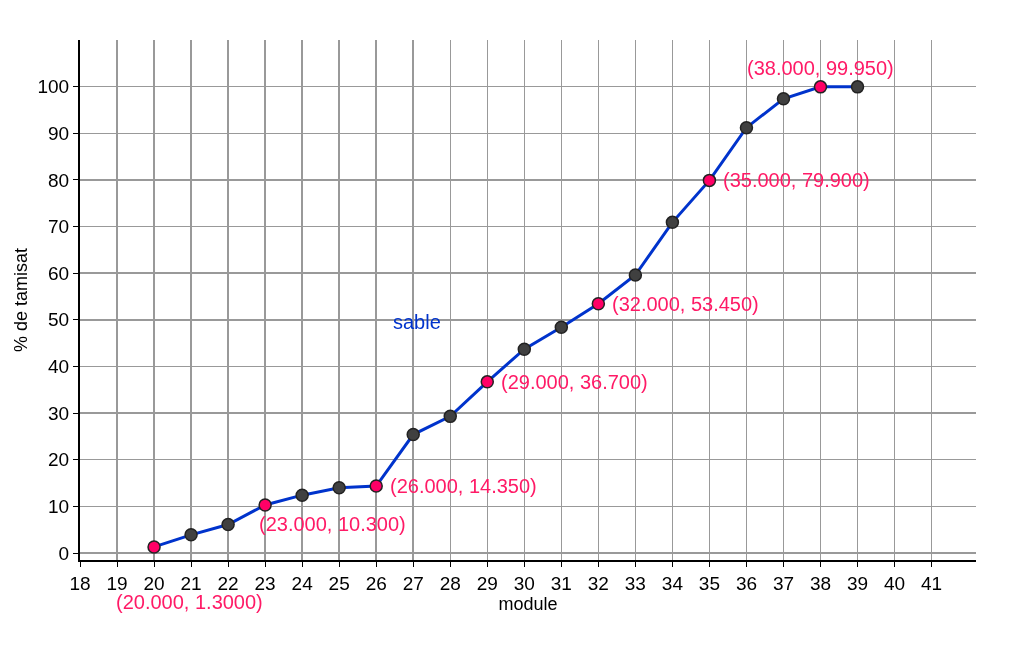 The height and width of the screenshot is (650, 1016). Describe the element at coordinates (894, 583) in the screenshot. I see `x-tick-label: 40` at that location.